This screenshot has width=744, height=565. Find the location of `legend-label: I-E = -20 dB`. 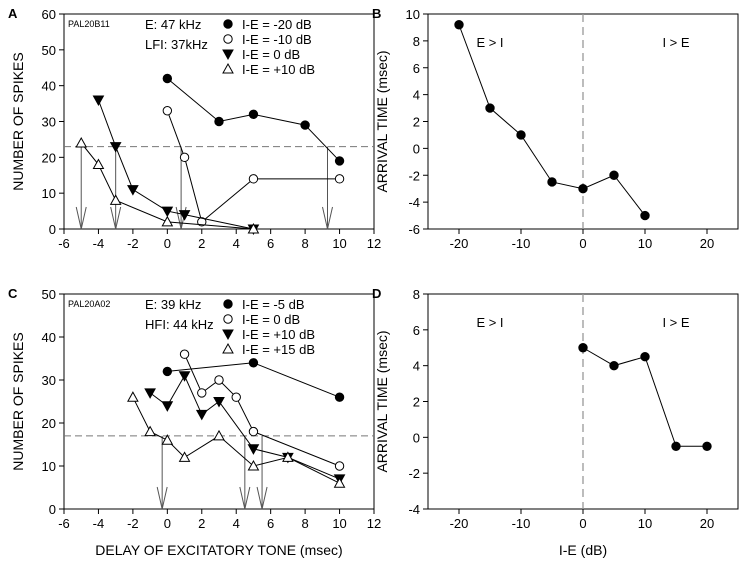

legend-label: I-E = -20 dB is located at coordinates (277, 24).